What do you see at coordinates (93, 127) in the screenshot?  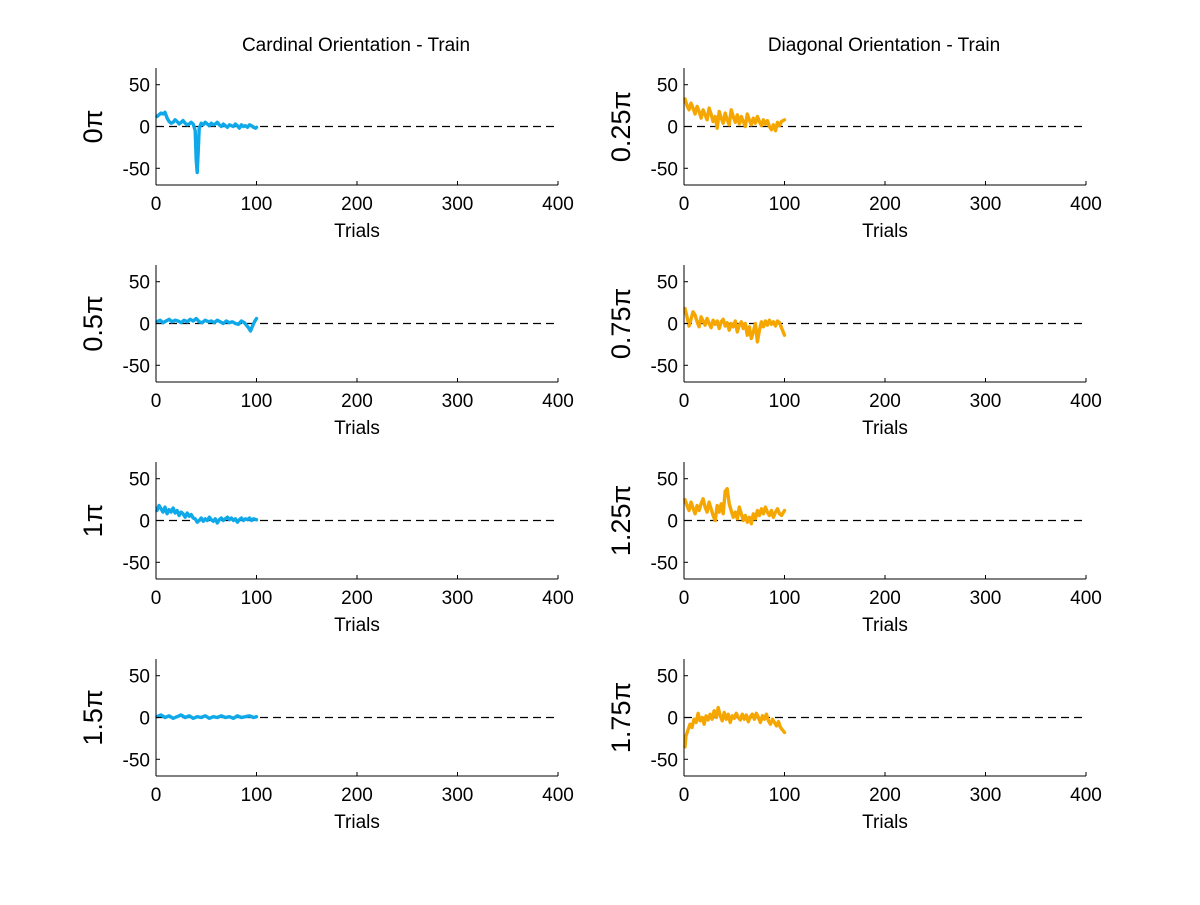 I see `y-axis-label: 0π` at bounding box center [93, 127].